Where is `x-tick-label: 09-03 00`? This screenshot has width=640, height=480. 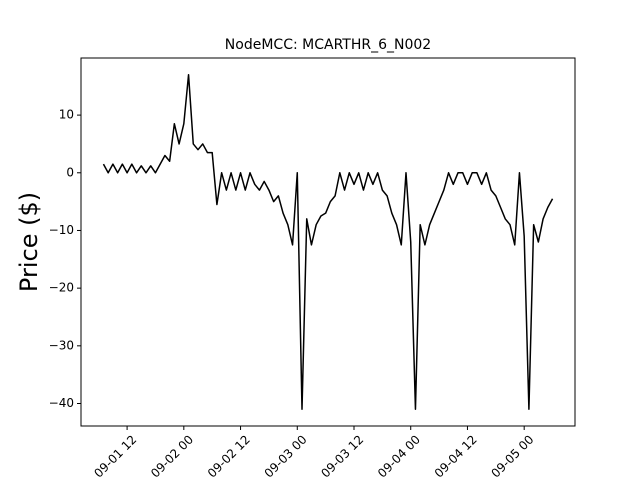 x-tick-label: 09-03 00 is located at coordinates (286, 456).